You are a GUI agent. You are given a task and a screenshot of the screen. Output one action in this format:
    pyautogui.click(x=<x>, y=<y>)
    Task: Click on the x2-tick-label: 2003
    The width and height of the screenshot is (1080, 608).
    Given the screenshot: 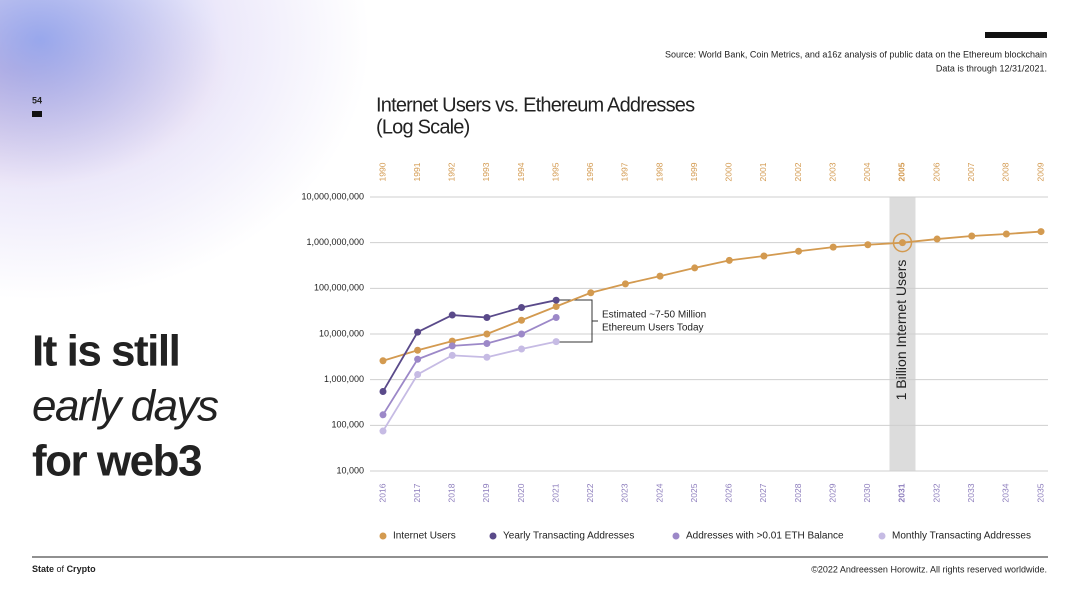 What is the action you would take?
    pyautogui.click(x=832, y=171)
    